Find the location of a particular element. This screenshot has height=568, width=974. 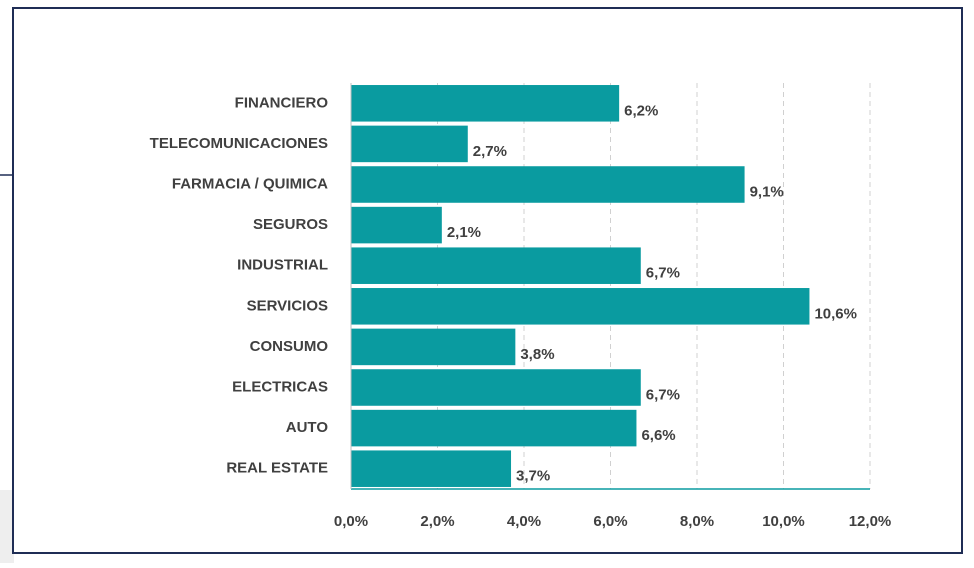

value-label: 3,7% is located at coordinates (533, 476).